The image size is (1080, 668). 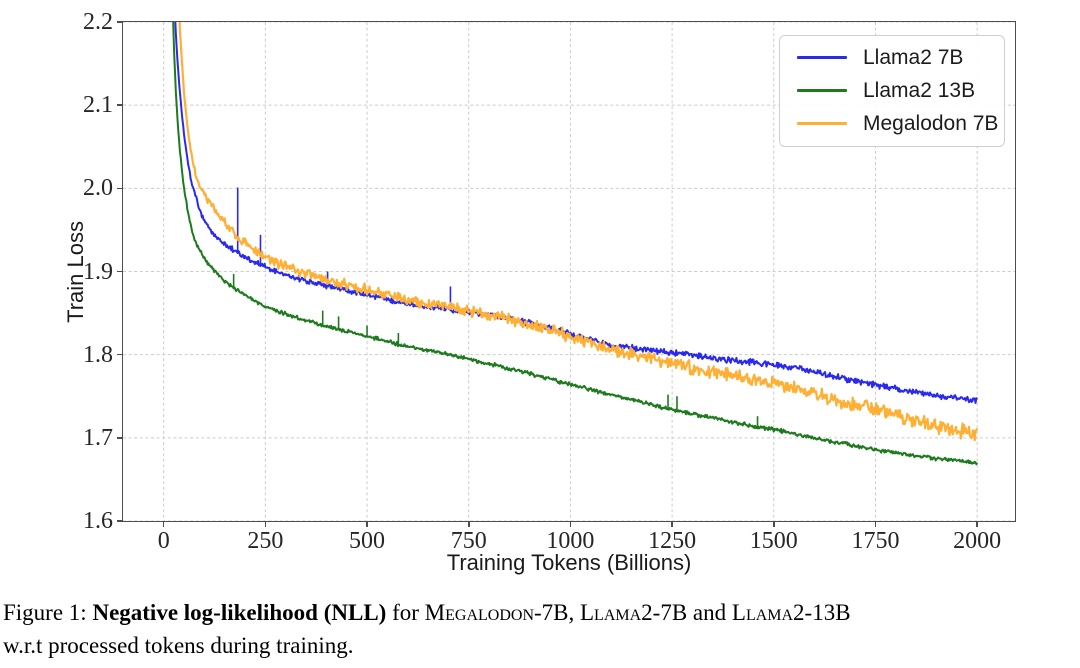 I want to click on caption-segment: Figure 1:, so click(x=48, y=612).